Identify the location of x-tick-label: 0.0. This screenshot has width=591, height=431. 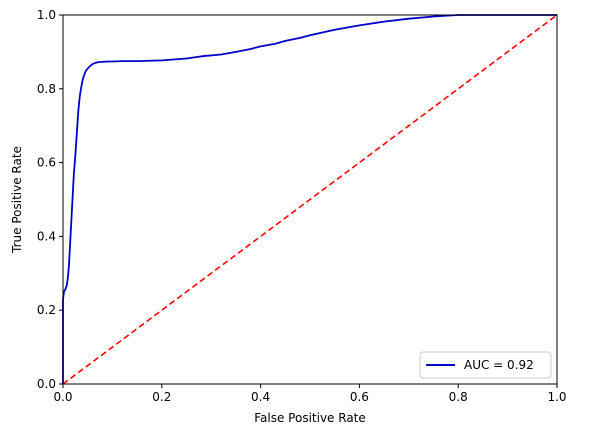
(62, 397).